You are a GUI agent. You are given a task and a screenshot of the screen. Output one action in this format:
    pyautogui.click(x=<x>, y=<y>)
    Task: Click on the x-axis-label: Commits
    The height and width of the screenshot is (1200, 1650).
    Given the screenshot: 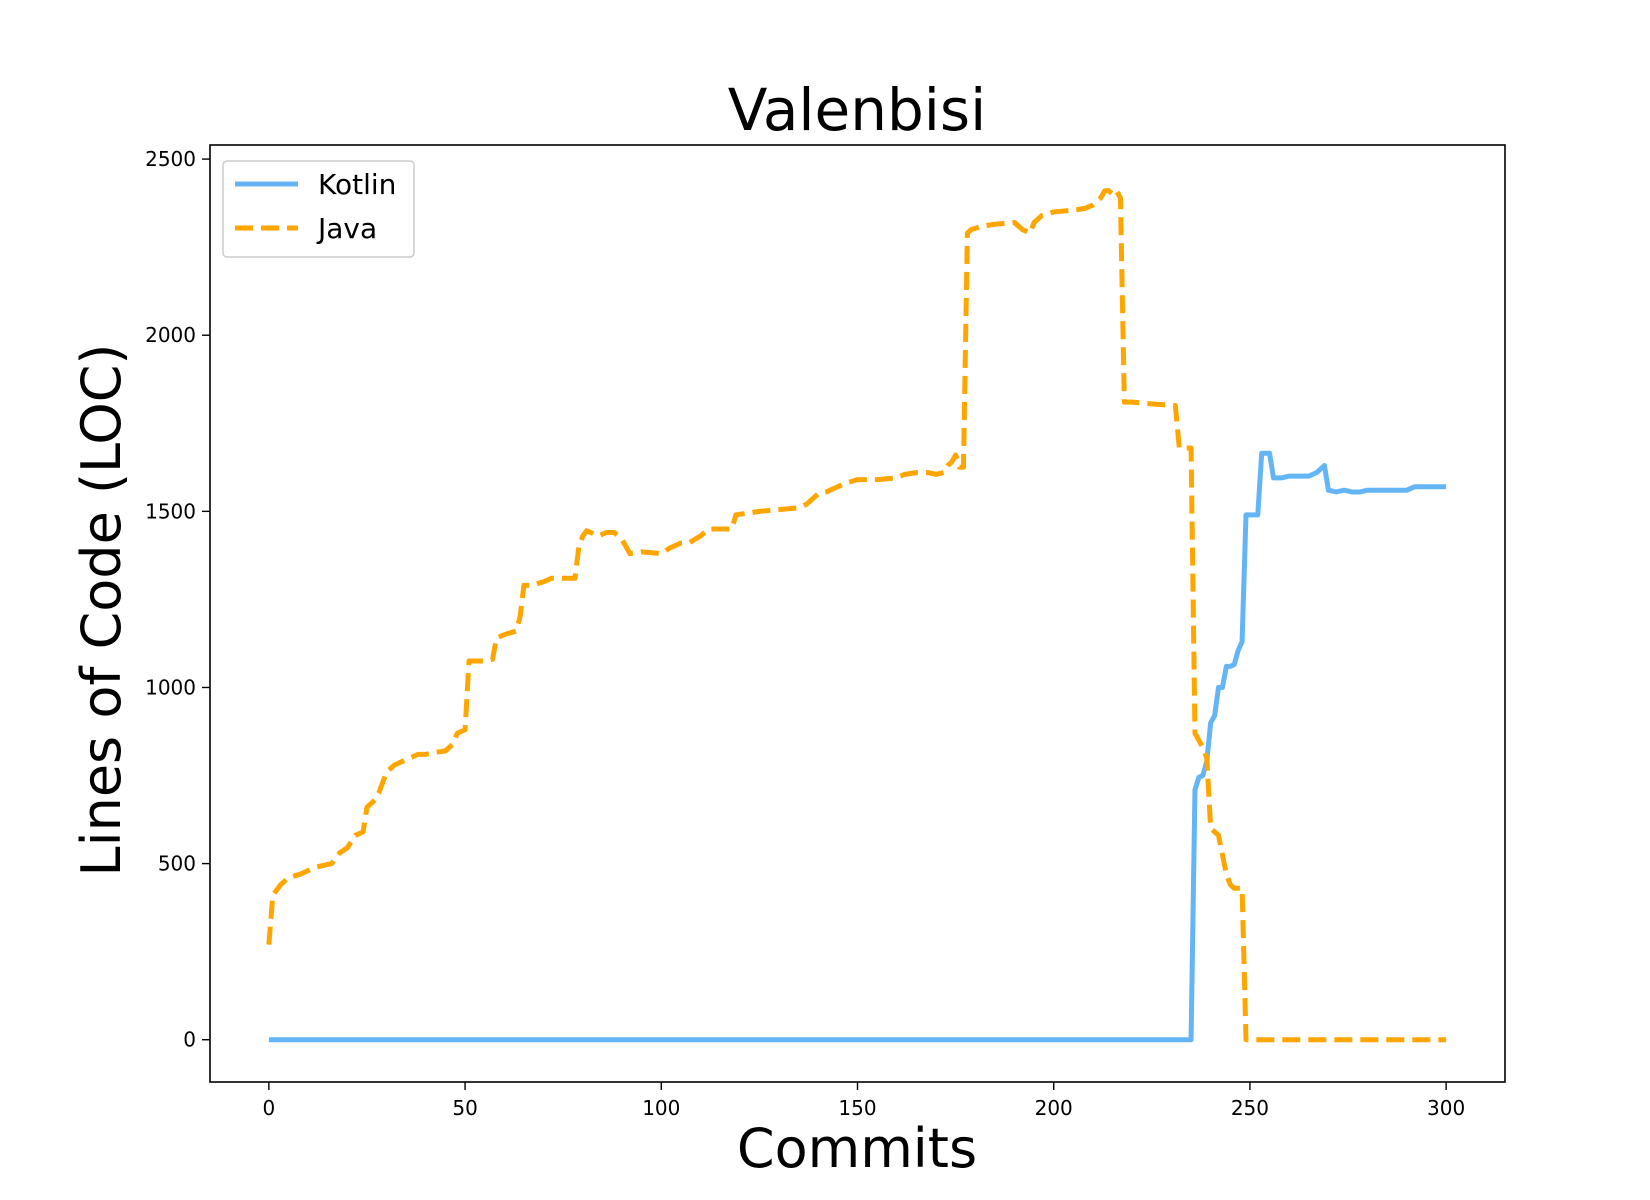 What is the action you would take?
    pyautogui.click(x=857, y=1148)
    